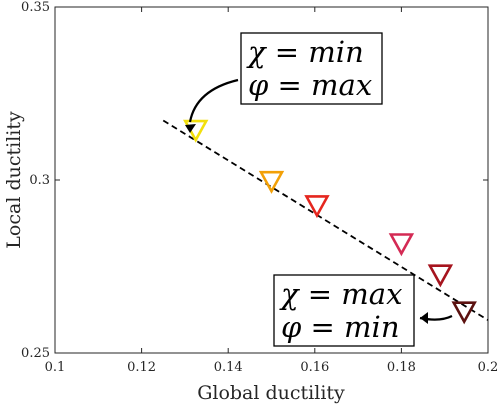 The width and height of the screenshot is (498, 407). Describe the element at coordinates (340, 294) in the screenshot. I see `annotation-line: χ = max` at that location.